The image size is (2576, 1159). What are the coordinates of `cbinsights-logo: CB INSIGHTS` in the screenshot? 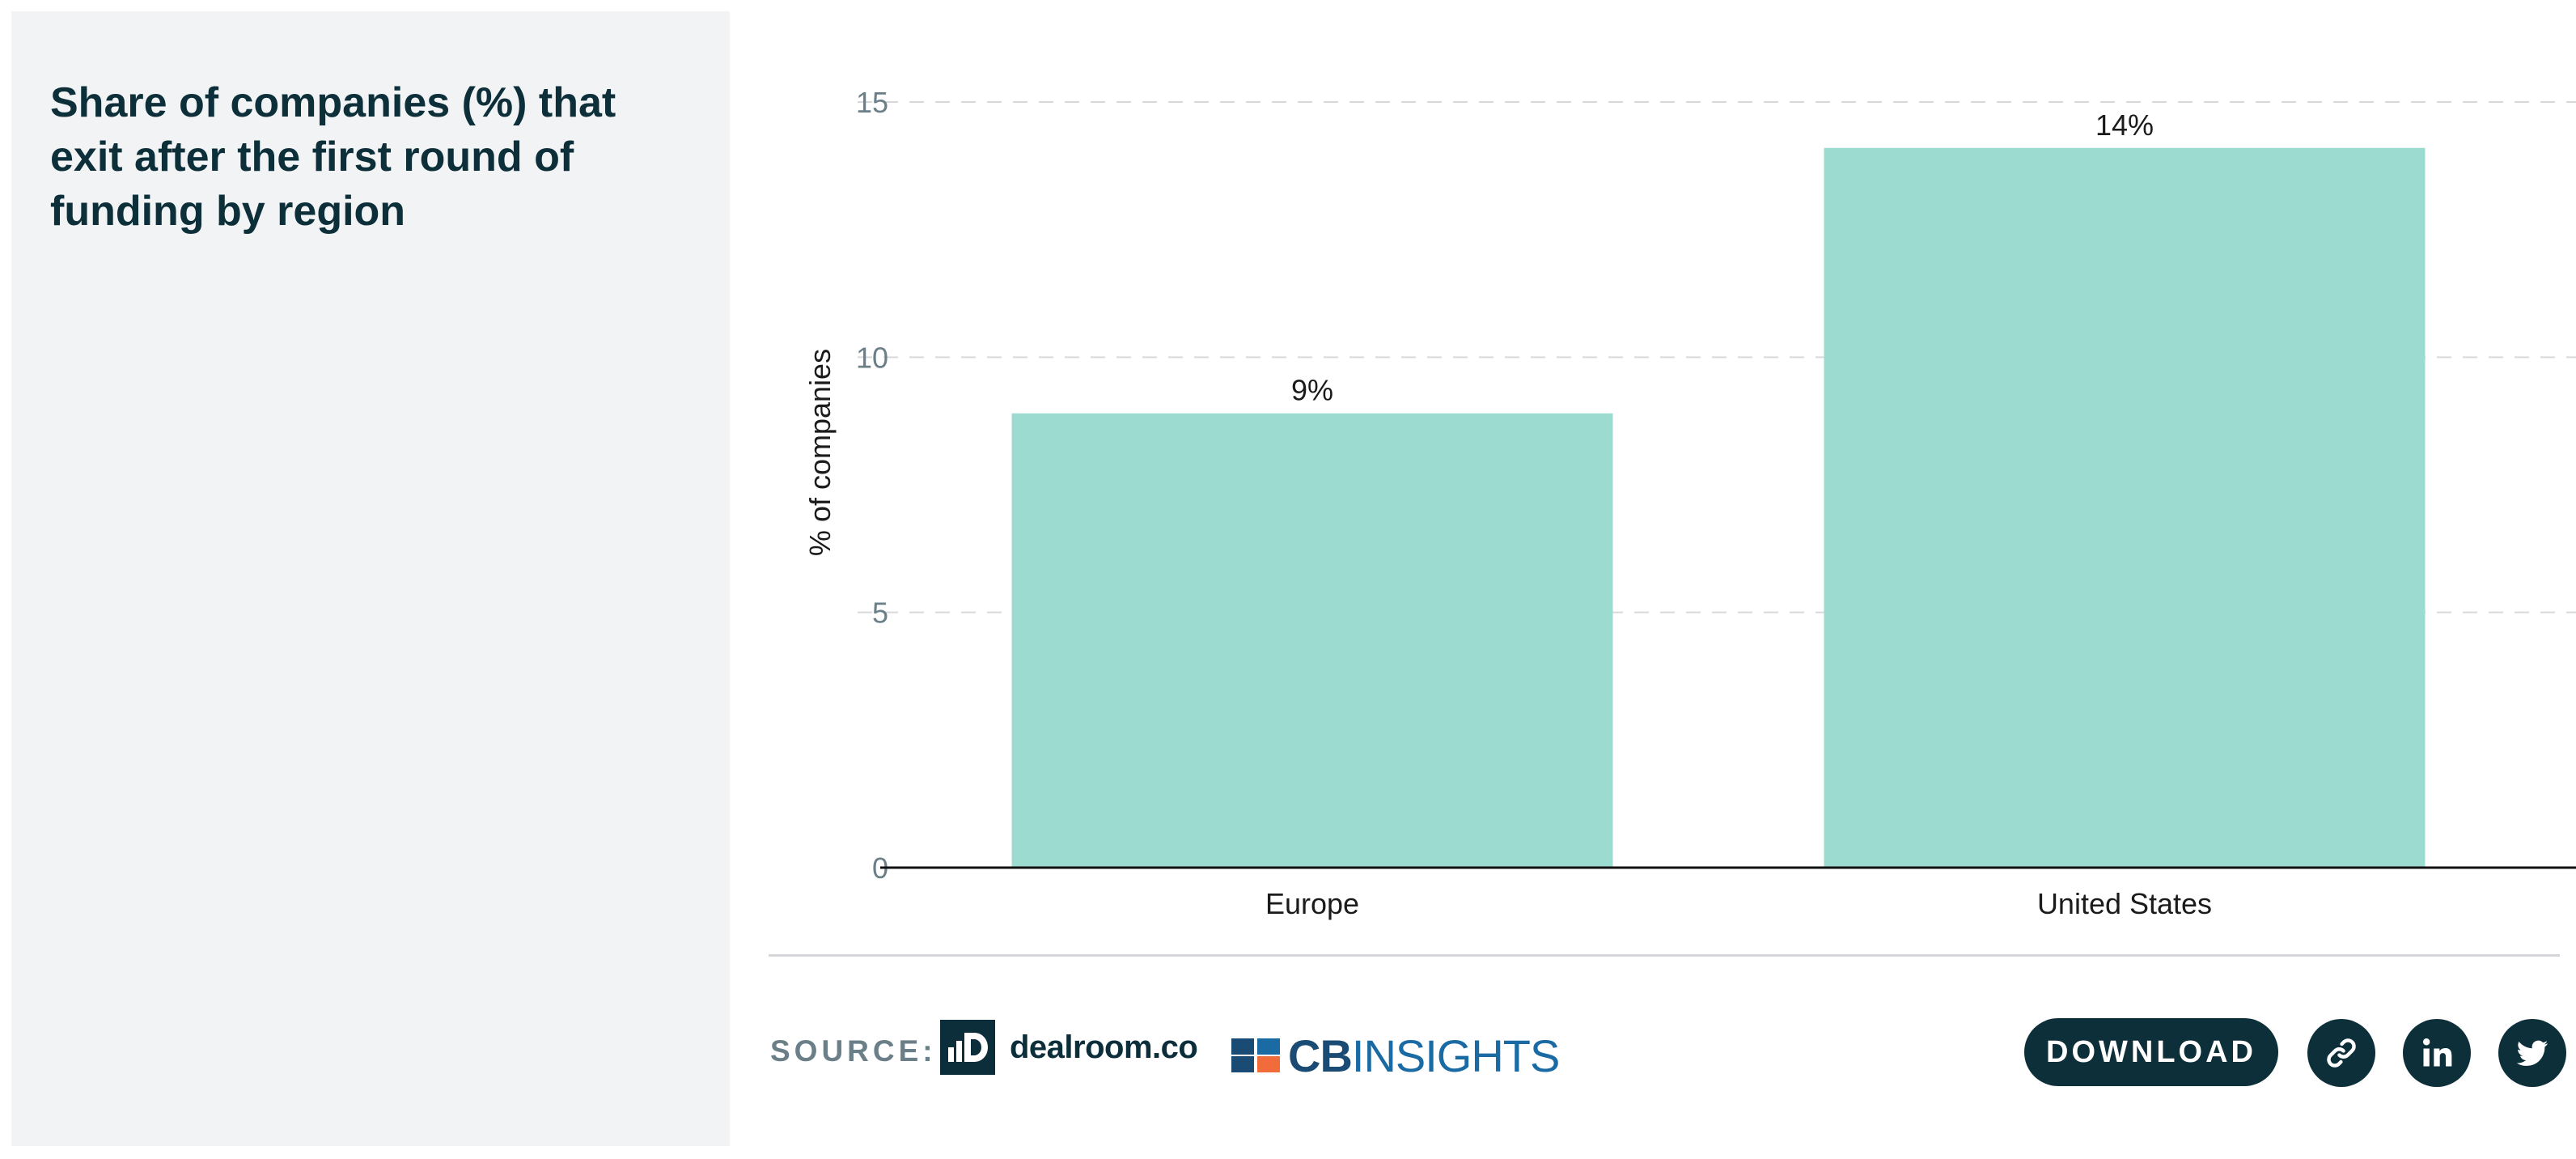 It's located at (1395, 1055).